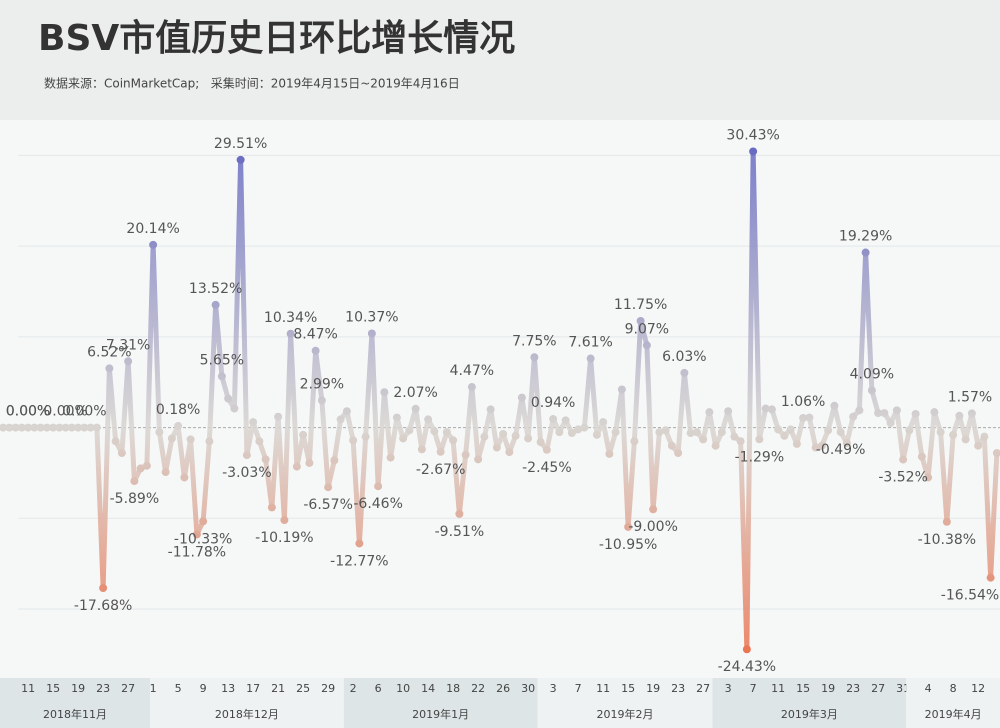 This screenshot has width=1000, height=728. What do you see at coordinates (197, 552) in the screenshot?
I see `data-label: -11.78%` at bounding box center [197, 552].